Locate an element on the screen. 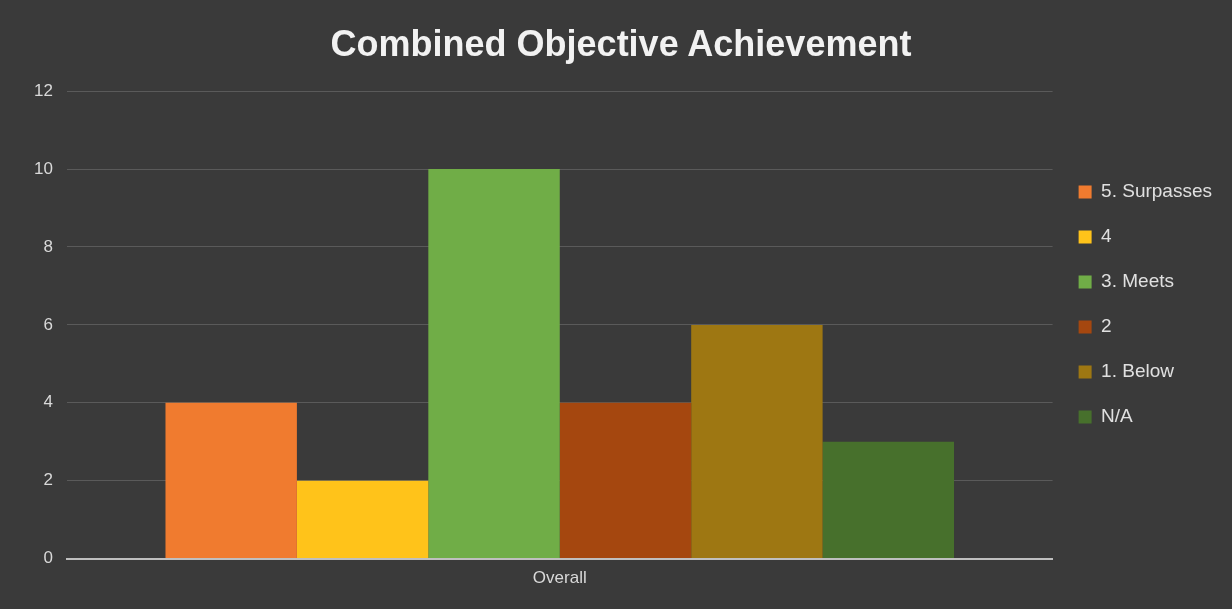 The height and width of the screenshot is (609, 1232). y-tick-label: 10 is located at coordinates (43, 168).